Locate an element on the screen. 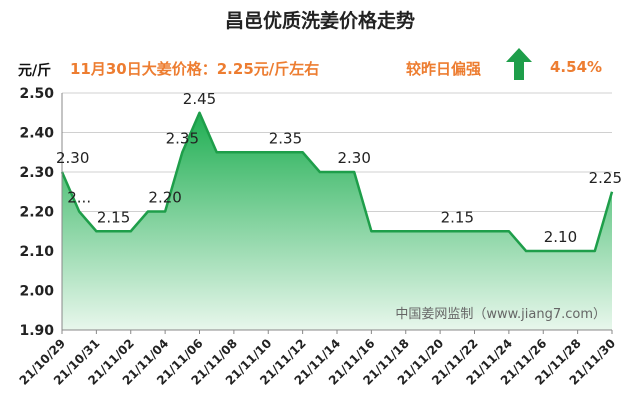  y-tick-label: 1.90 is located at coordinates (36, 331).